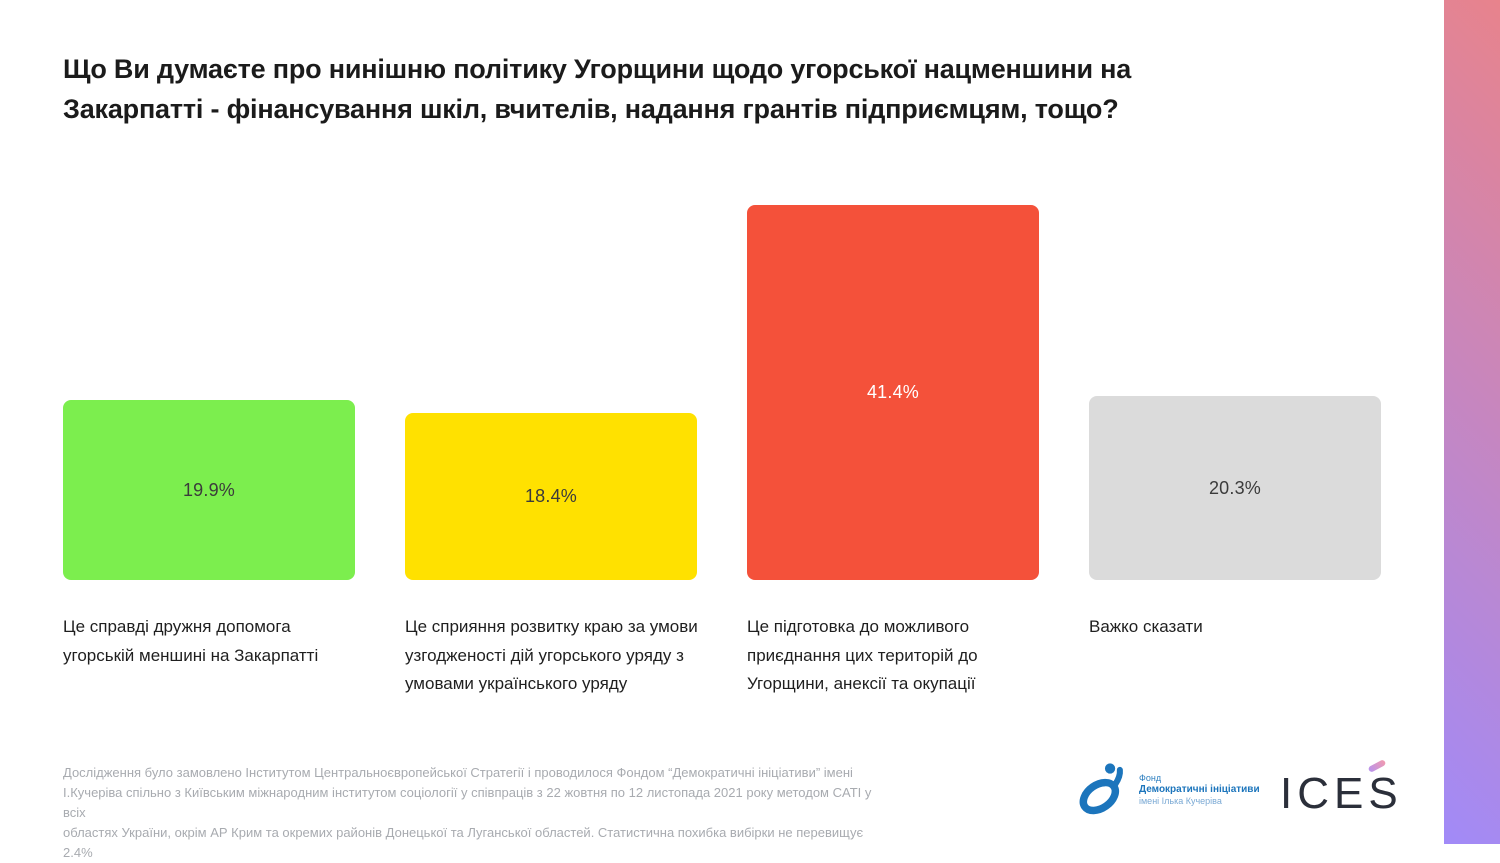 The height and width of the screenshot is (863, 1500). Describe the element at coordinates (1180, 801) in the screenshot. I see `dif-logo-line3: імені Ілька Кучеріва` at that location.